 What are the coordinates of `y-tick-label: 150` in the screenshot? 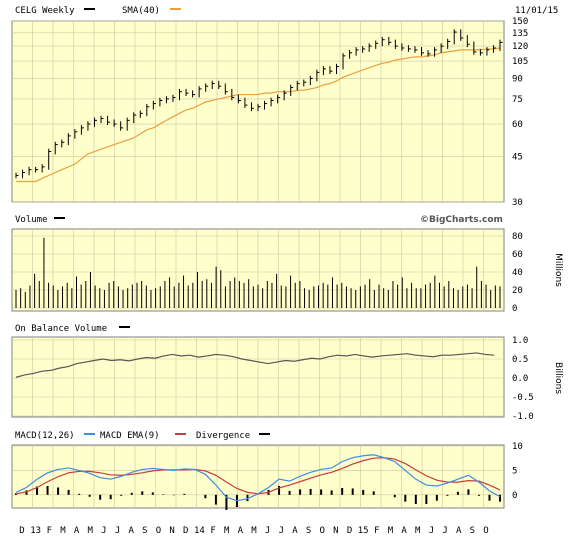 It's located at (520, 22).